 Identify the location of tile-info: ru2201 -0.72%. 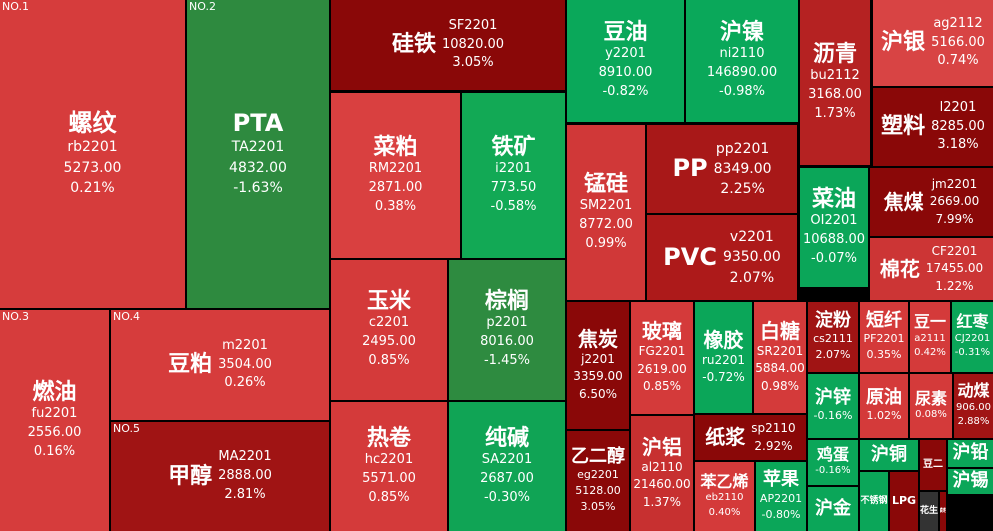
(723, 369).